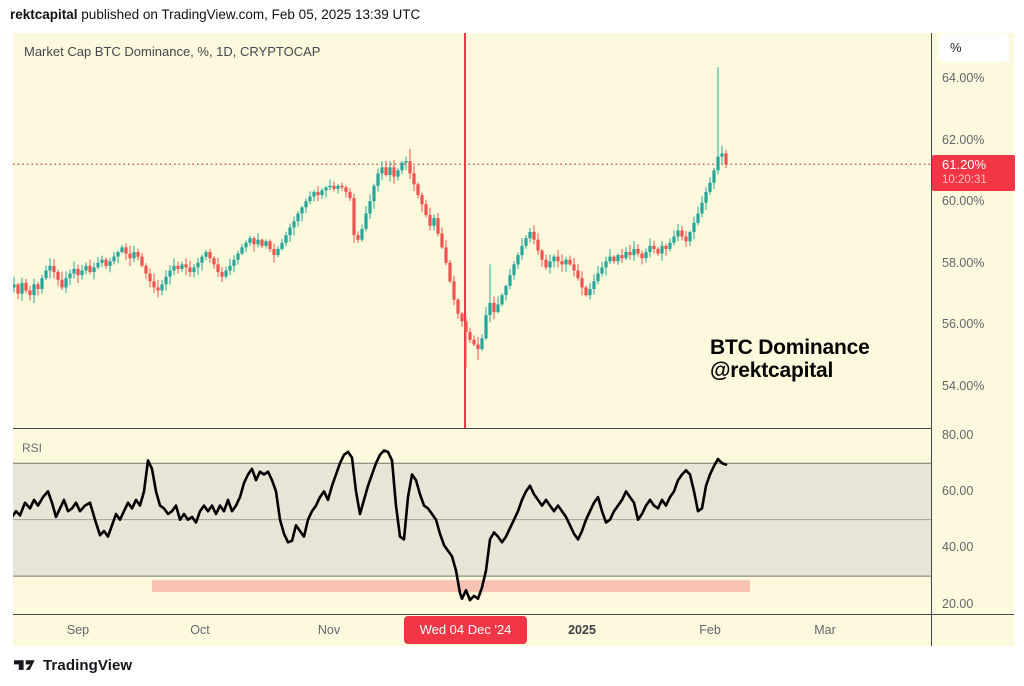 The height and width of the screenshot is (686, 1024). What do you see at coordinates (958, 547) in the screenshot?
I see `rsi-tick-label: 40.00` at bounding box center [958, 547].